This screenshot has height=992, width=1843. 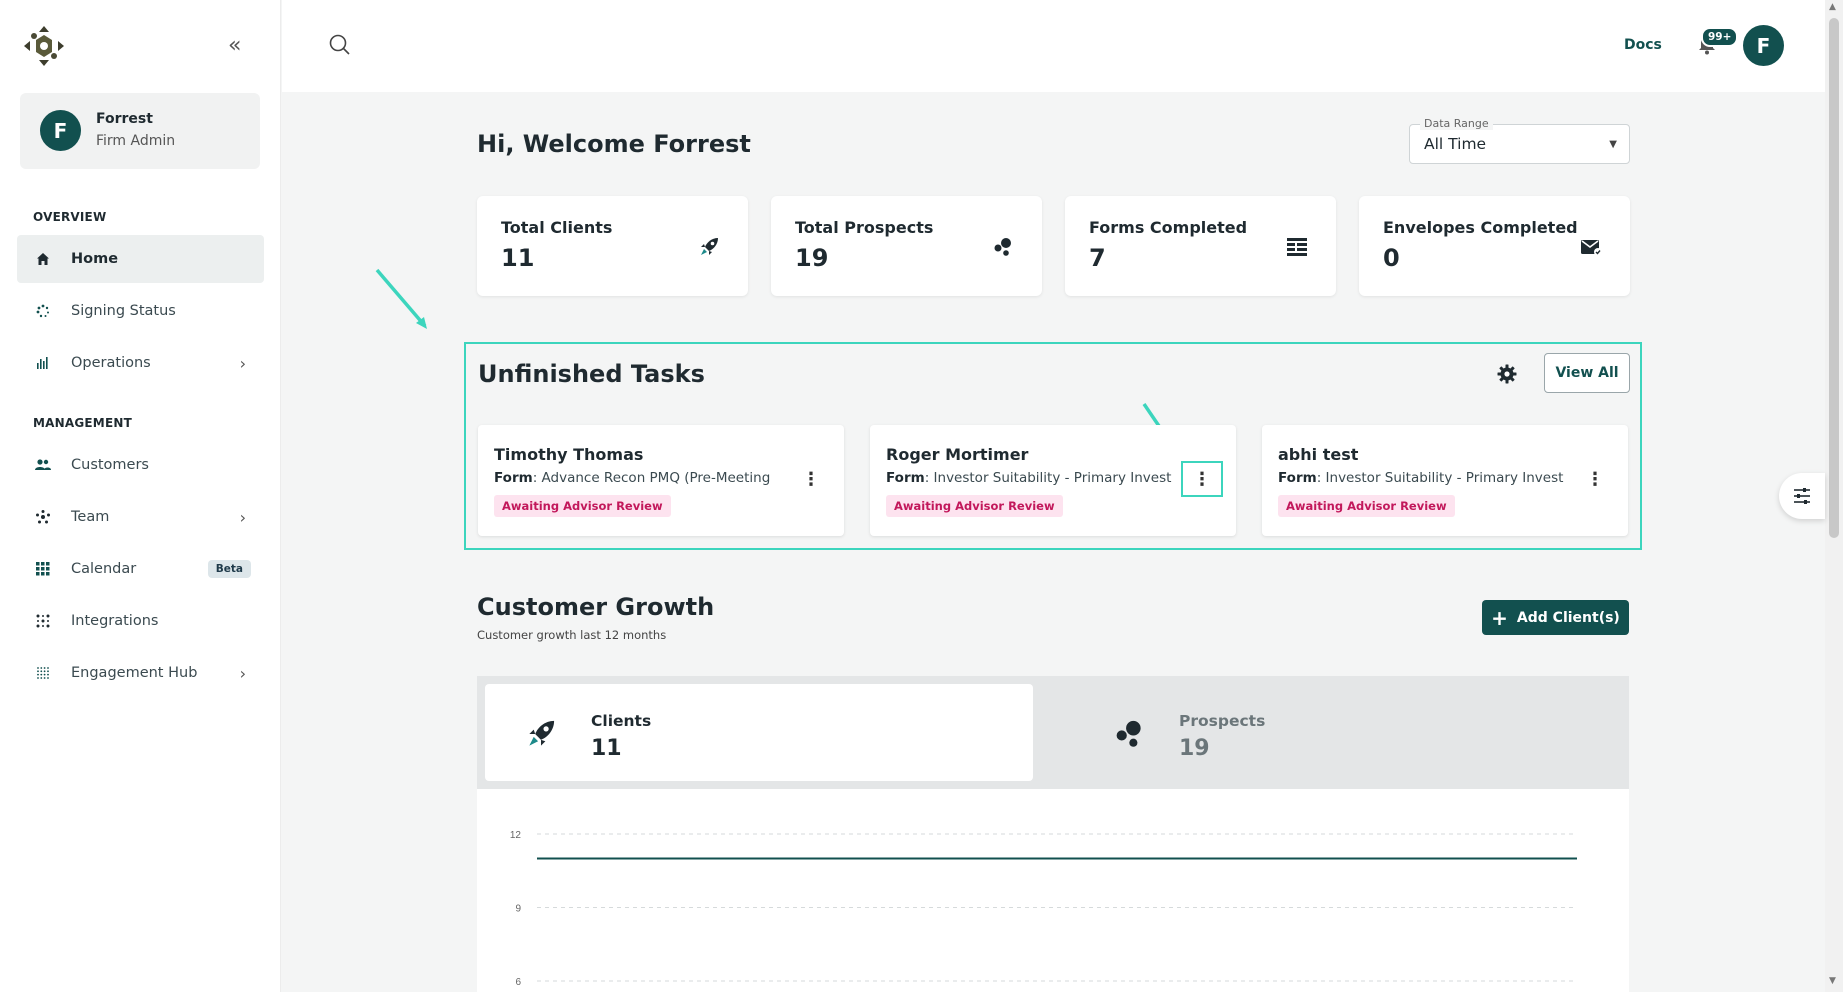 What do you see at coordinates (1456, 123) in the screenshot?
I see `data-range-legend: Data Range` at bounding box center [1456, 123].